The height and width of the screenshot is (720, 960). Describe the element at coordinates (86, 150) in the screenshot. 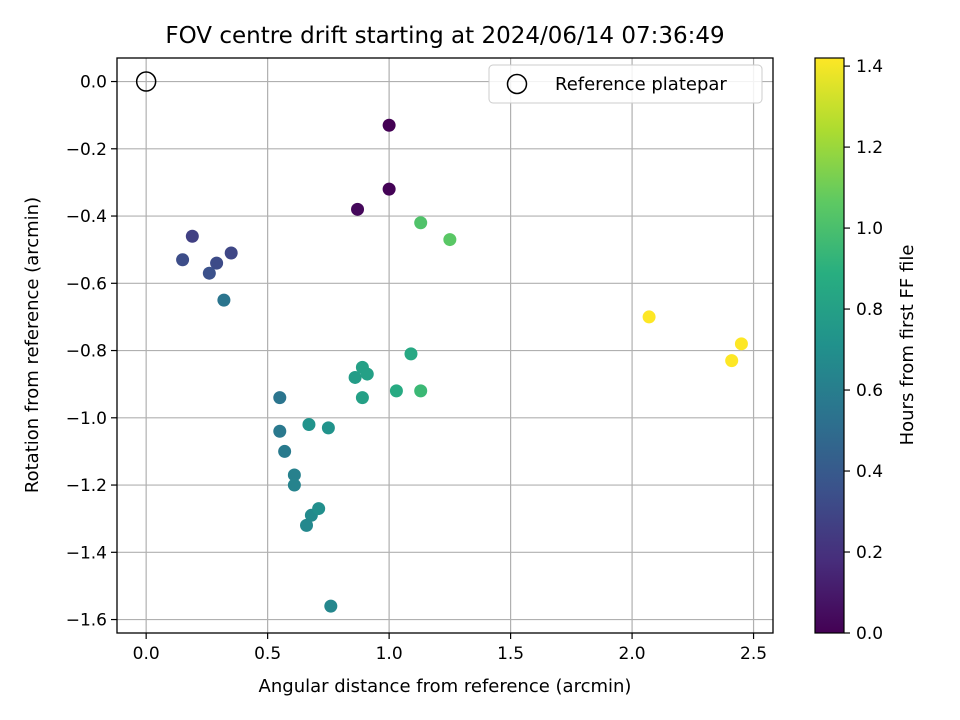

I see `y-tick-label: −0.2` at that location.